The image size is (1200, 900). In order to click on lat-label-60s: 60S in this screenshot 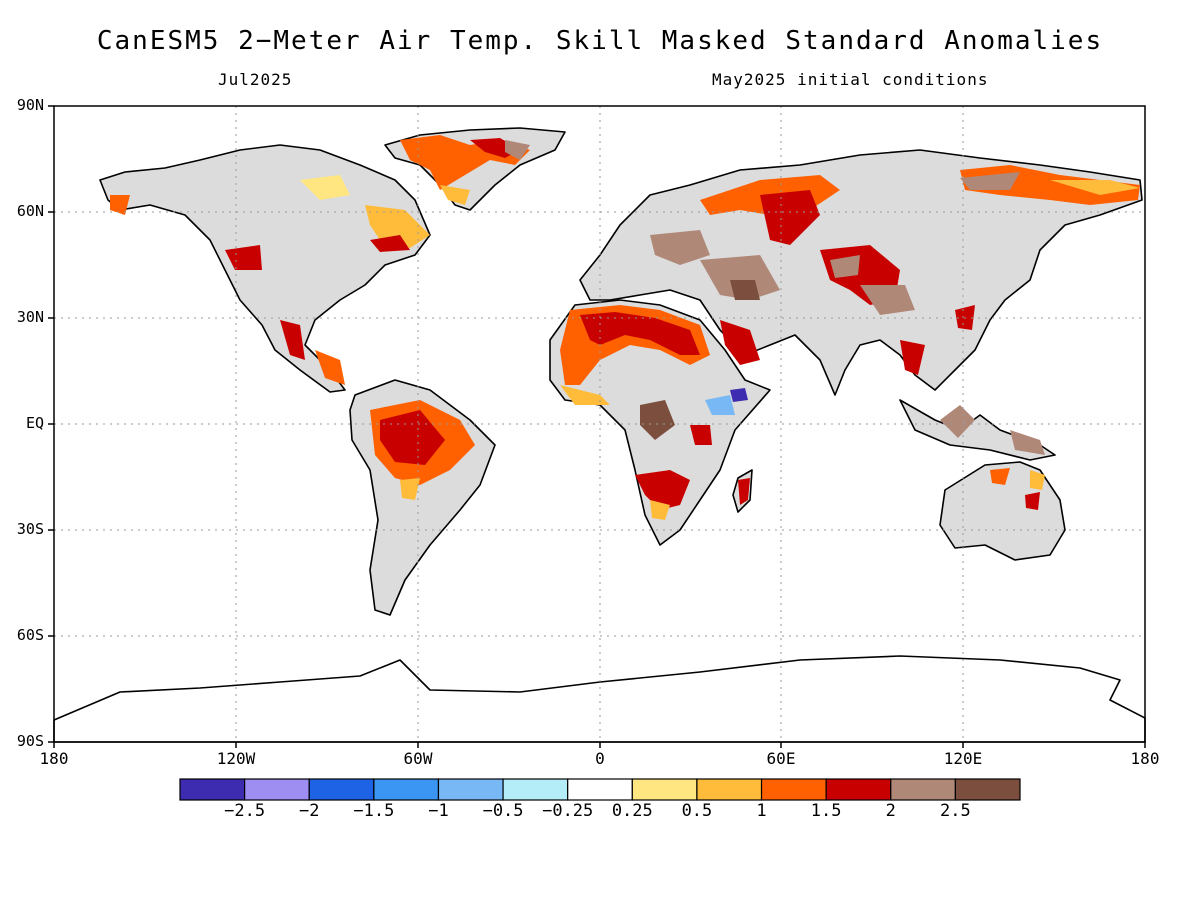, I will do `click(30, 635)`.